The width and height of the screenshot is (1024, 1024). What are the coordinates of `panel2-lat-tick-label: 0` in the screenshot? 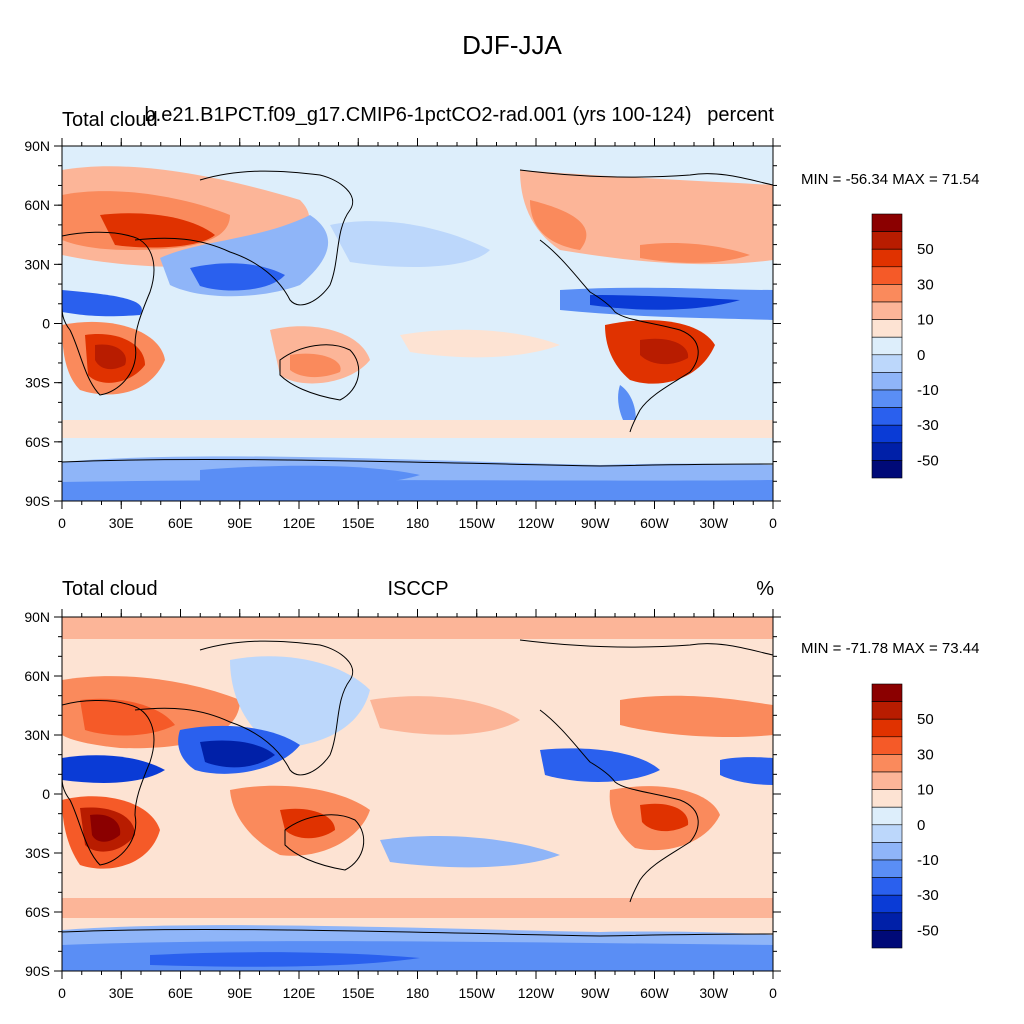 It's located at (46, 794).